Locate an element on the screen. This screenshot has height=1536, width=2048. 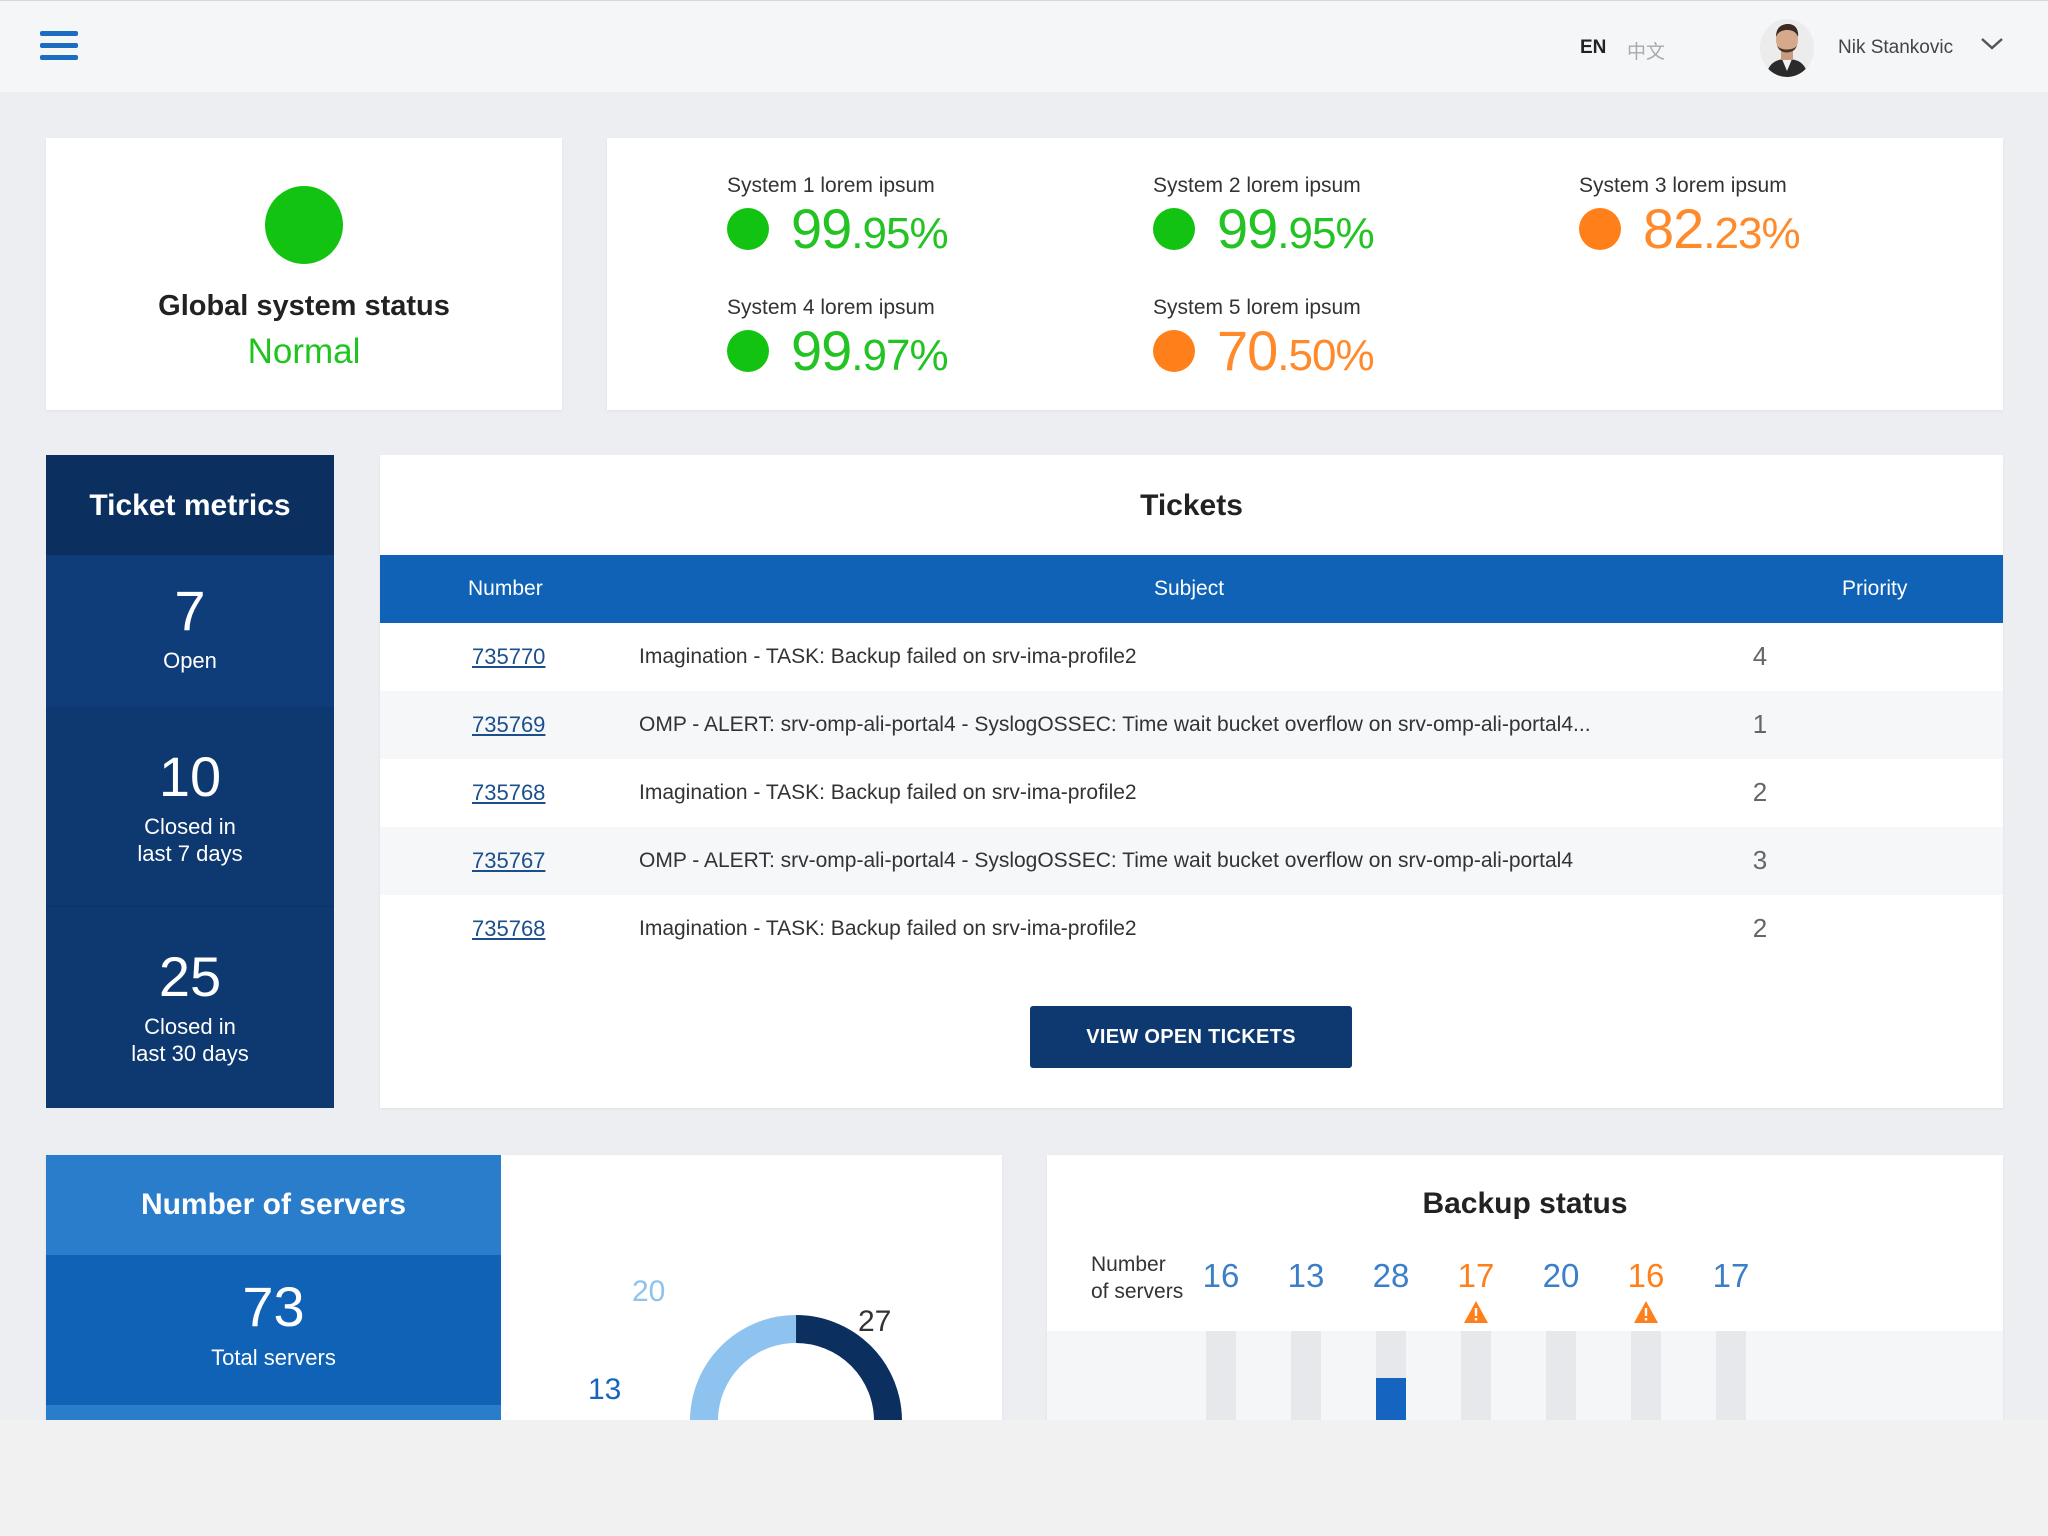
chevron-down-icon is located at coordinates (1992, 43).